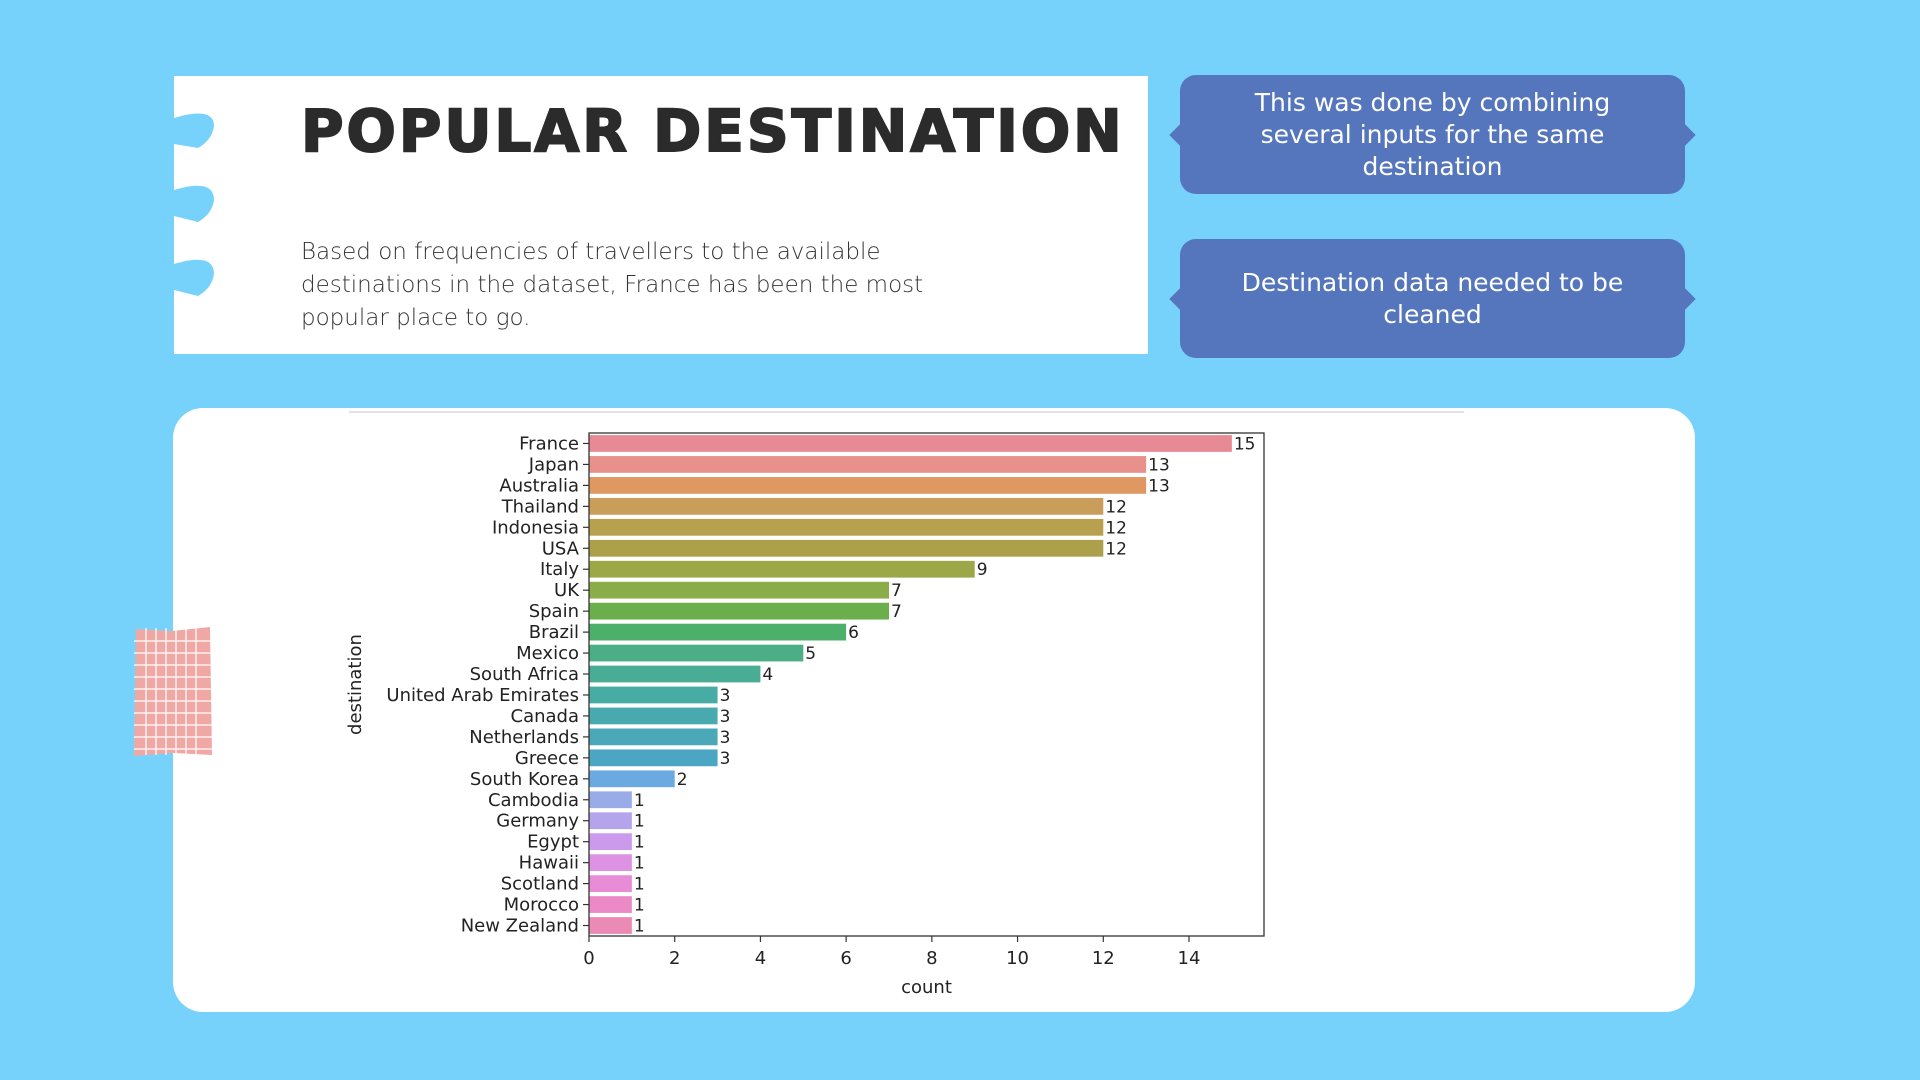 This screenshot has width=1920, height=1080. I want to click on y-tick-label: Indonesia, so click(535, 527).